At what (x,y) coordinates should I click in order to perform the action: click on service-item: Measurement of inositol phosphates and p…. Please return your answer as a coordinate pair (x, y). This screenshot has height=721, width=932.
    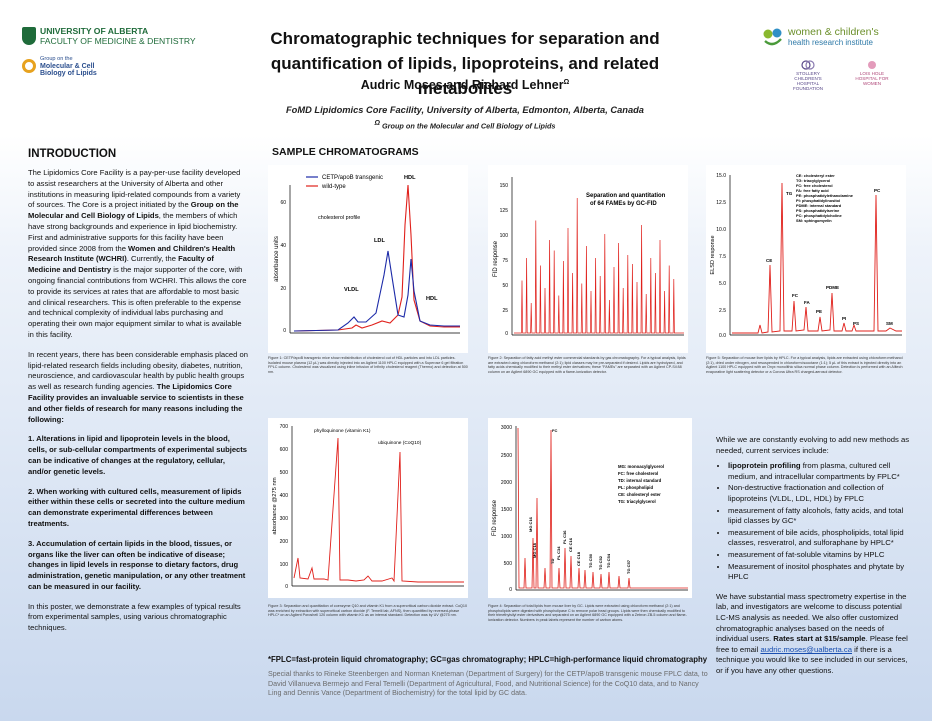
    Looking at the image, I should click on (820, 572).